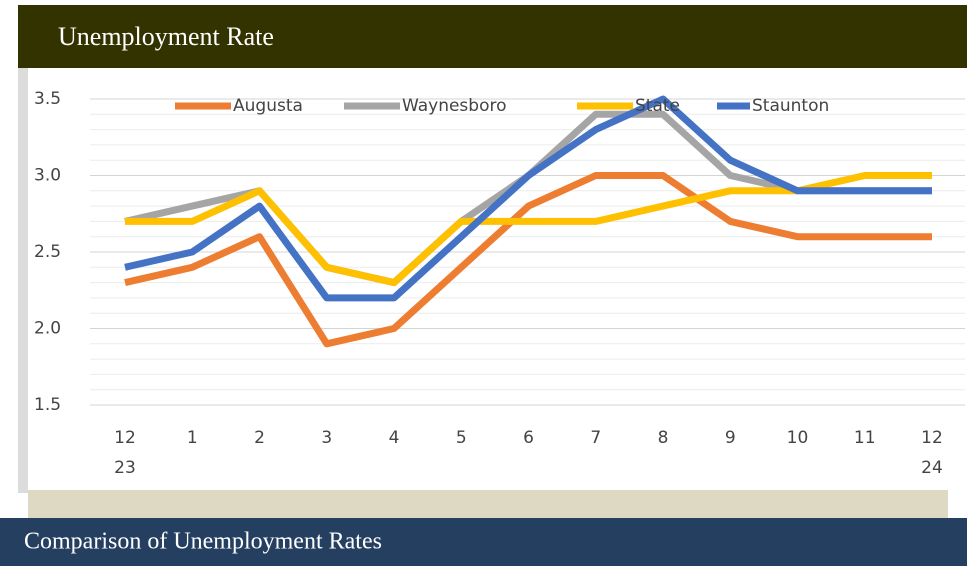 The image size is (967, 566). What do you see at coordinates (798, 438) in the screenshot?
I see `x-tick-label: 10` at bounding box center [798, 438].